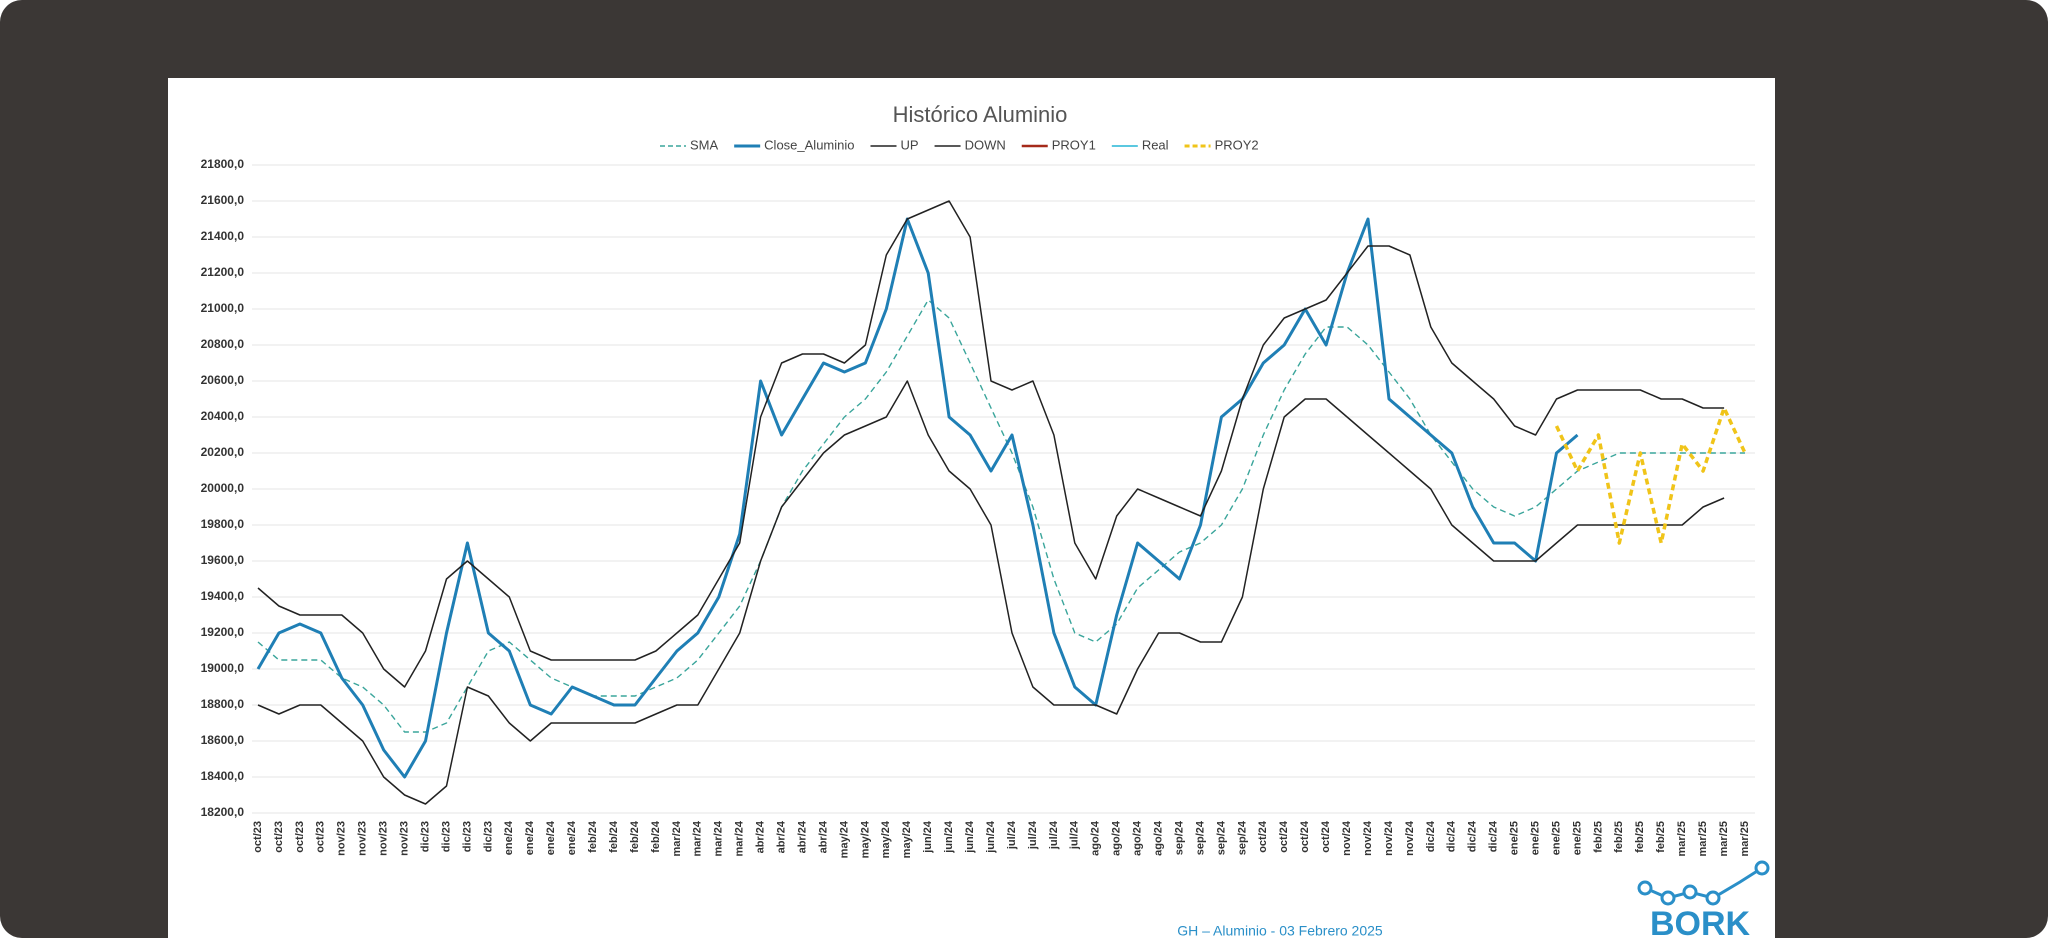 The height and width of the screenshot is (938, 2048). Describe the element at coordinates (223, 164) in the screenshot. I see `y-tick-label: 21800,0` at that location.